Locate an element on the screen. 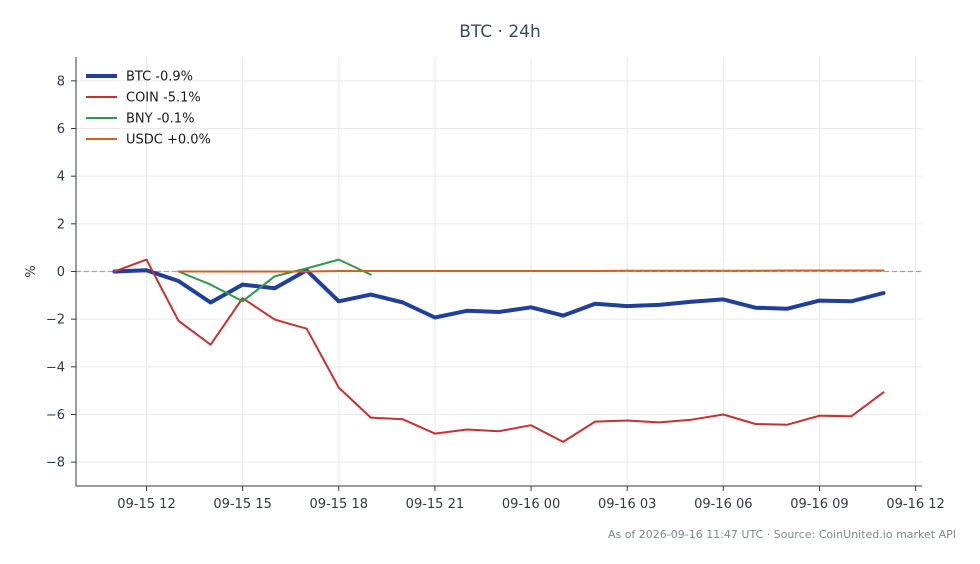 The height and width of the screenshot is (564, 980). x-tick-label: 09-15 21 is located at coordinates (435, 504).